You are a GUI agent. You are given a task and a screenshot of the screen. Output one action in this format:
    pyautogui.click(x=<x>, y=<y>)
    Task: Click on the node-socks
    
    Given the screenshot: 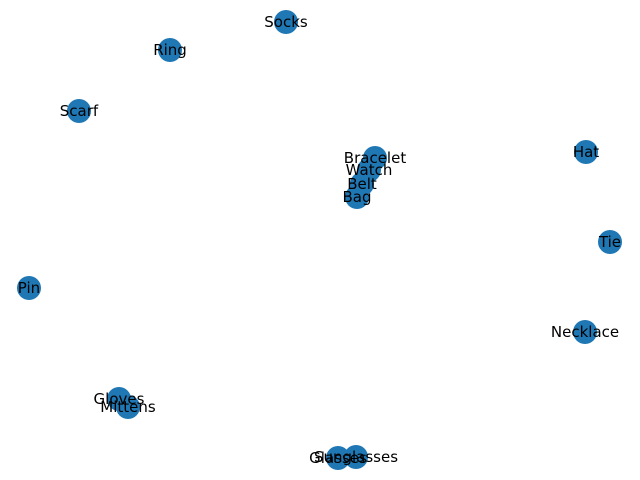 What is the action you would take?
    pyautogui.click(x=286, y=22)
    